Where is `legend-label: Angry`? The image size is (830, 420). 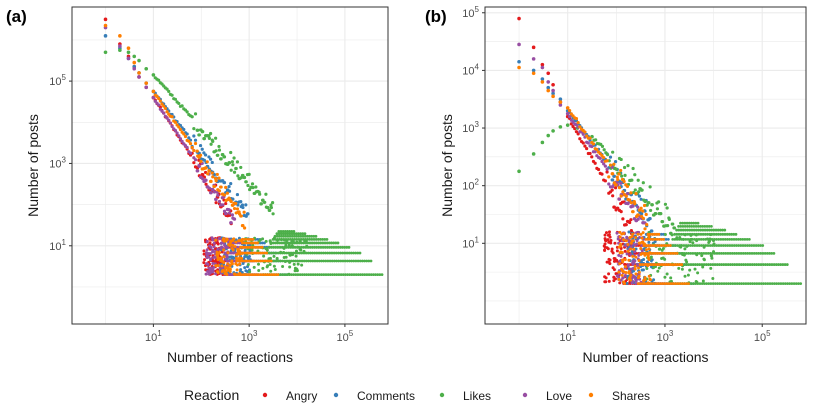 legend-label: Angry is located at coordinates (301, 396).